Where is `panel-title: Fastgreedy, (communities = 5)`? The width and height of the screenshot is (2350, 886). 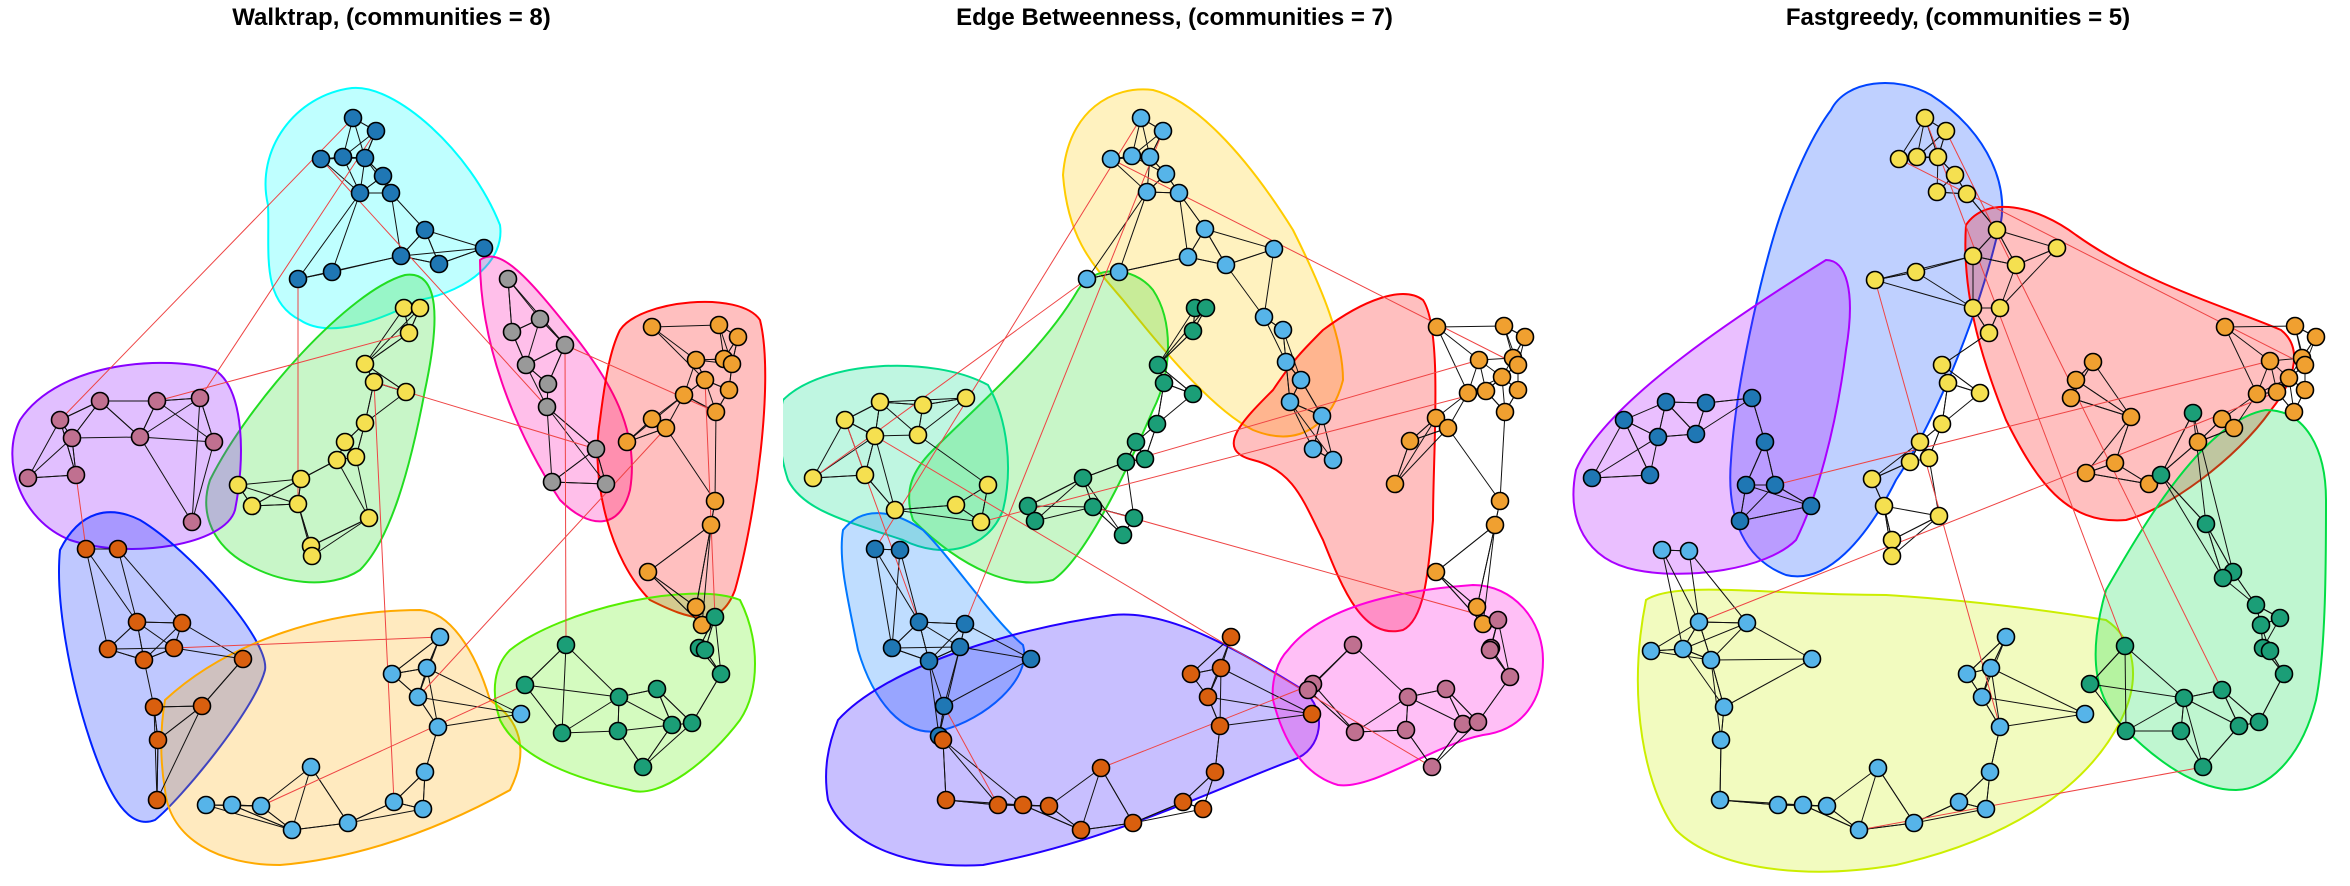
panel-title: Fastgreedy, (communities = 5) is located at coordinates (1958, 17).